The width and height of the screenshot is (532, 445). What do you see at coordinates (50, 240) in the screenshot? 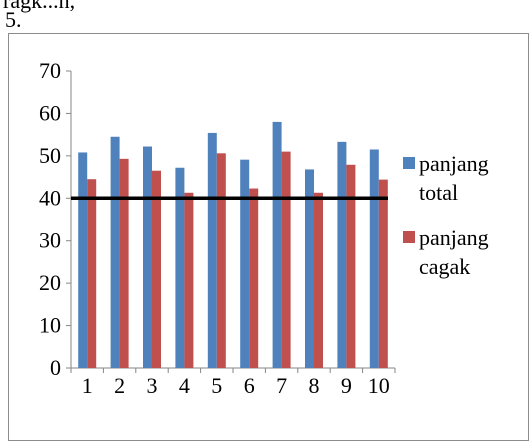
I see `y-tick-label: 30` at bounding box center [50, 240].